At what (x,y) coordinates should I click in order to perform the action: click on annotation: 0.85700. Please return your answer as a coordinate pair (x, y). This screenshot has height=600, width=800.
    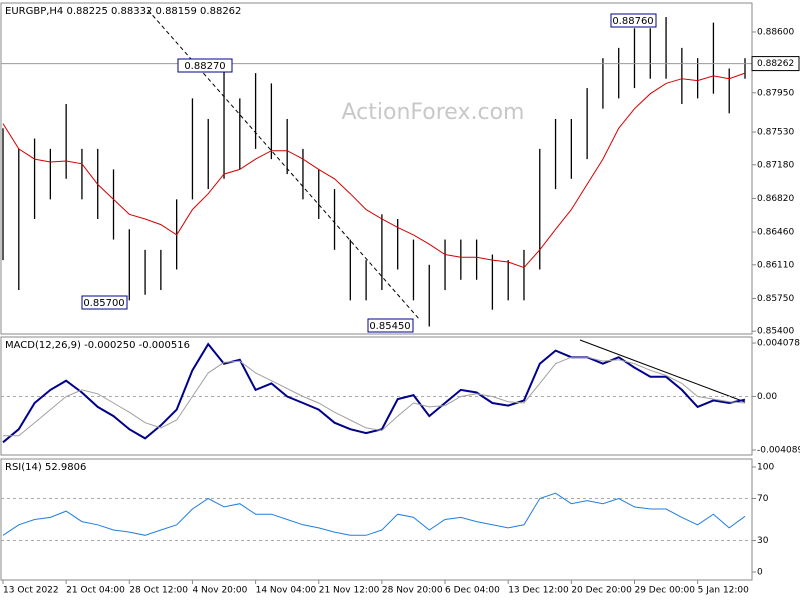
    Looking at the image, I should click on (103, 303).